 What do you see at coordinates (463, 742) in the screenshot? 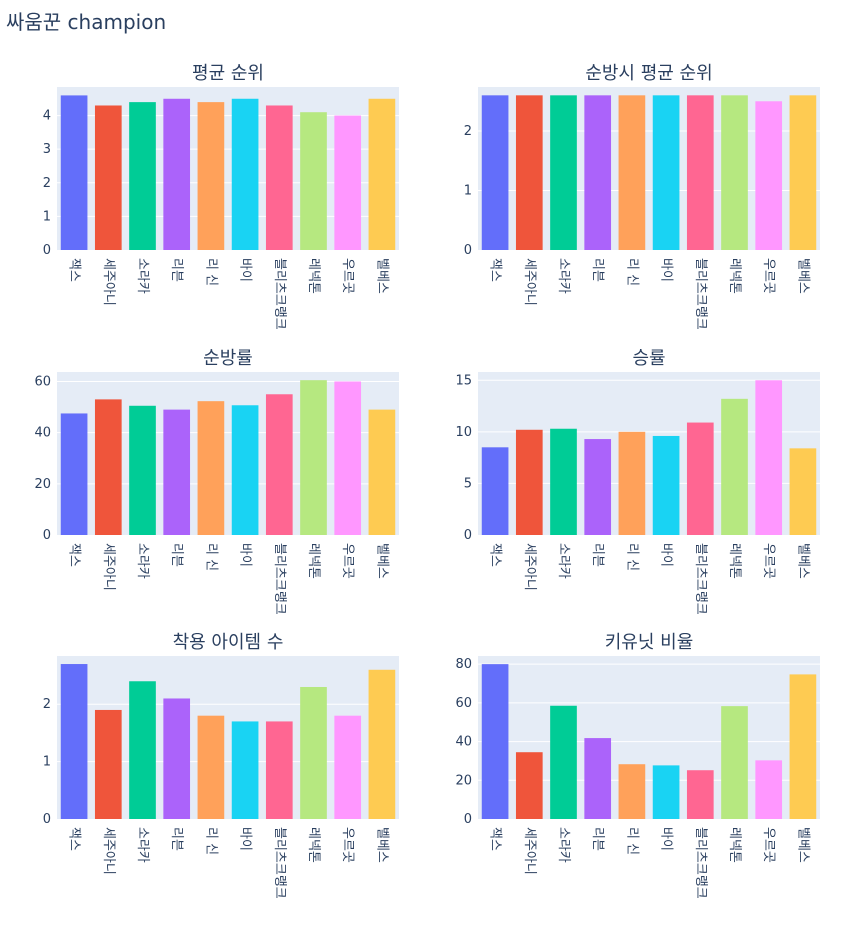
I see `y-tick-label: 40` at bounding box center [463, 742].